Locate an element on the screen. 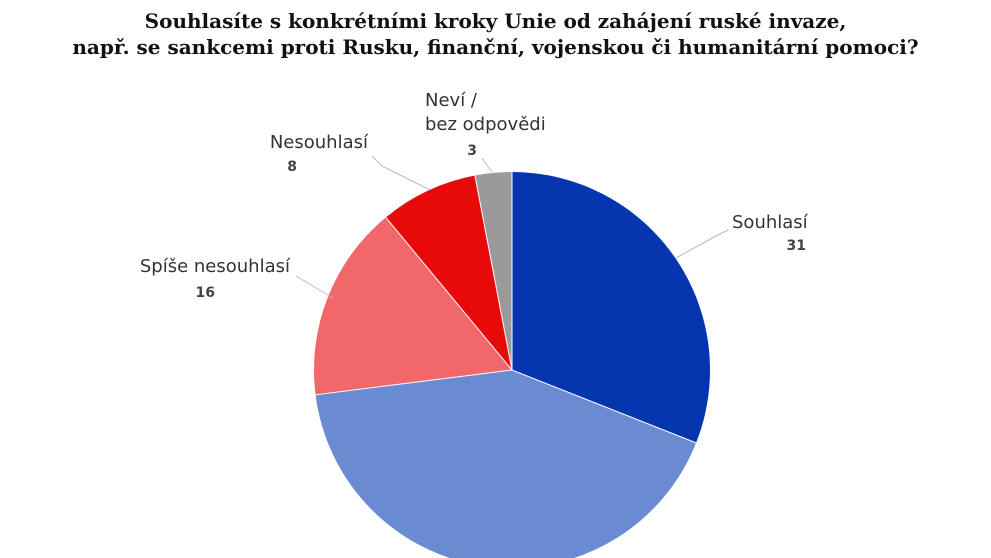 The width and height of the screenshot is (991, 558). slice-label: Spíše nesouhlasí is located at coordinates (215, 266).